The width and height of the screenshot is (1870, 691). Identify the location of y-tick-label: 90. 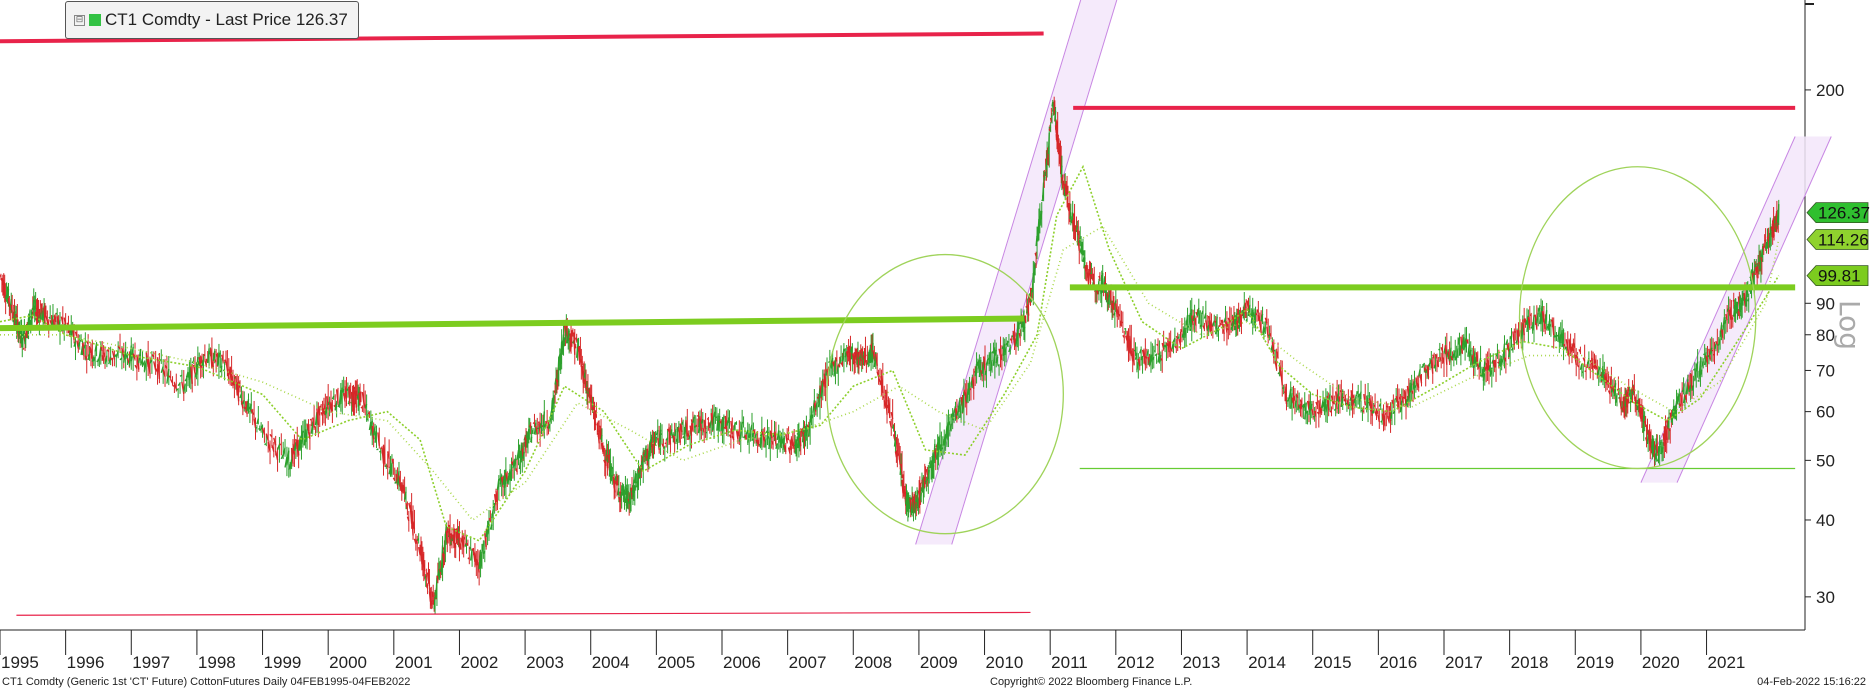
(1825, 303).